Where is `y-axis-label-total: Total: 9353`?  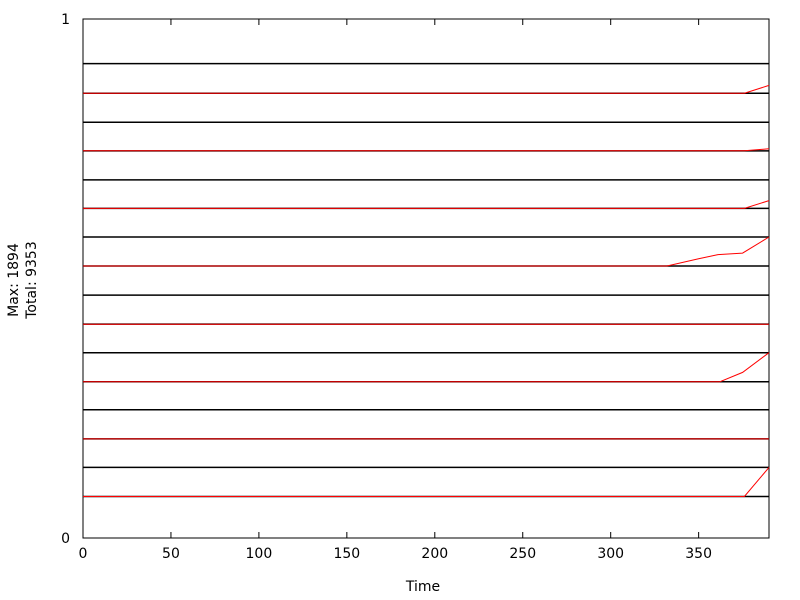 y-axis-label-total: Total: 9353 is located at coordinates (32, 280).